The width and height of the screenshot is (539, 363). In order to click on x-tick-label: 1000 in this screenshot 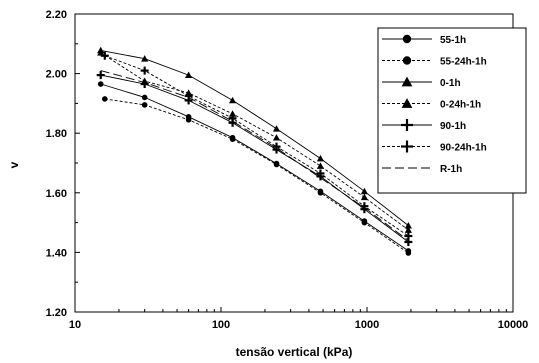, I will do `click(367, 325)`.